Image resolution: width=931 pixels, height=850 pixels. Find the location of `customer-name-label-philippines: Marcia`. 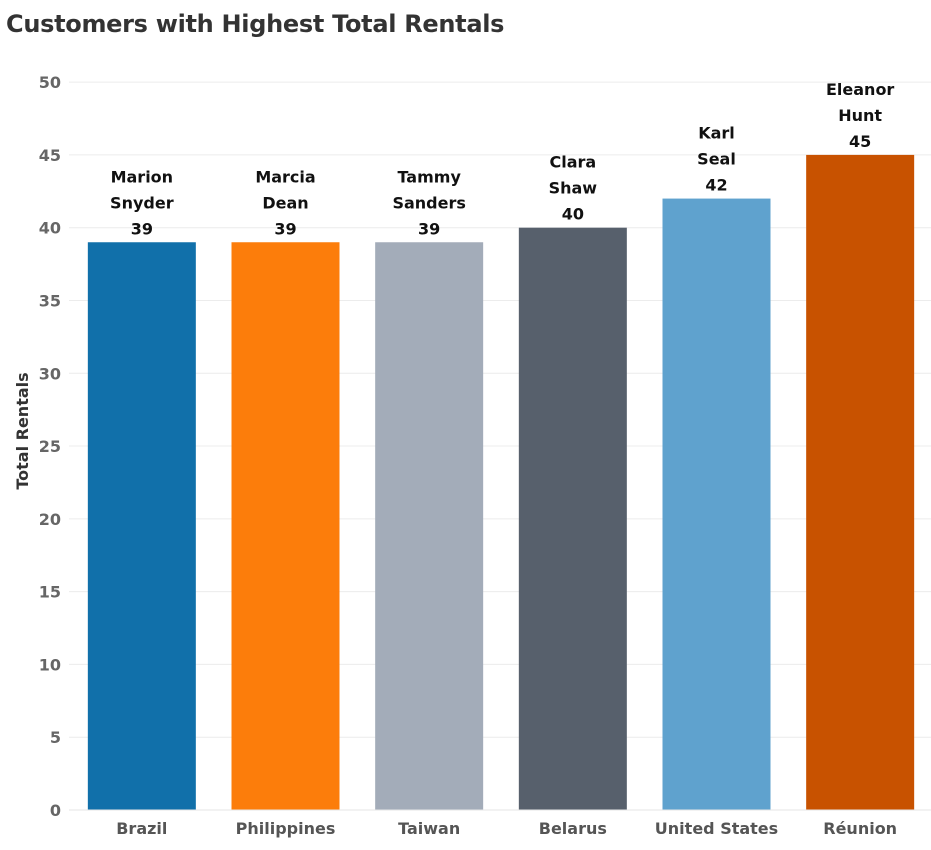

customer-name-label-philippines: Marcia is located at coordinates (285, 176).